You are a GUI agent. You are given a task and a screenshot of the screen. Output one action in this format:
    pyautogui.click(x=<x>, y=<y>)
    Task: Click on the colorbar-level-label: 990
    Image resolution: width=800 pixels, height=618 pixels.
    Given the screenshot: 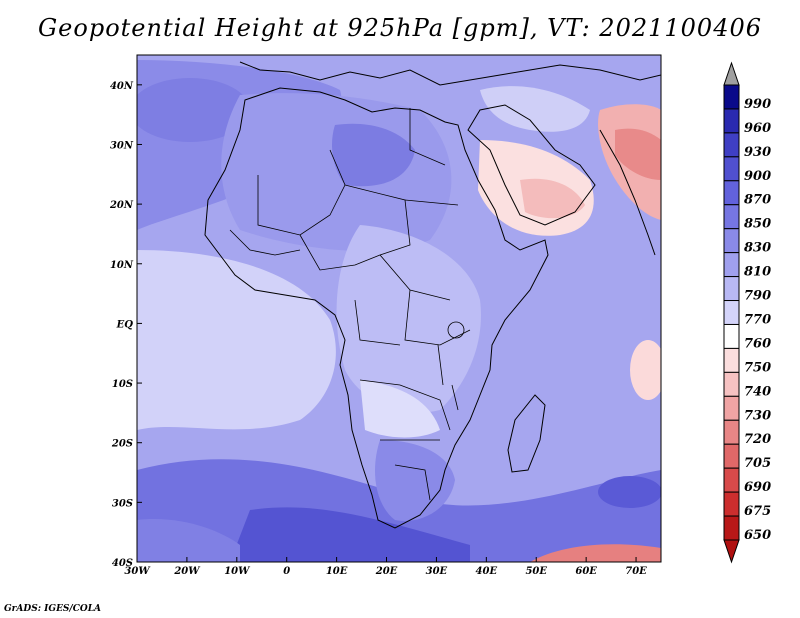 What is the action you would take?
    pyautogui.click(x=757, y=104)
    